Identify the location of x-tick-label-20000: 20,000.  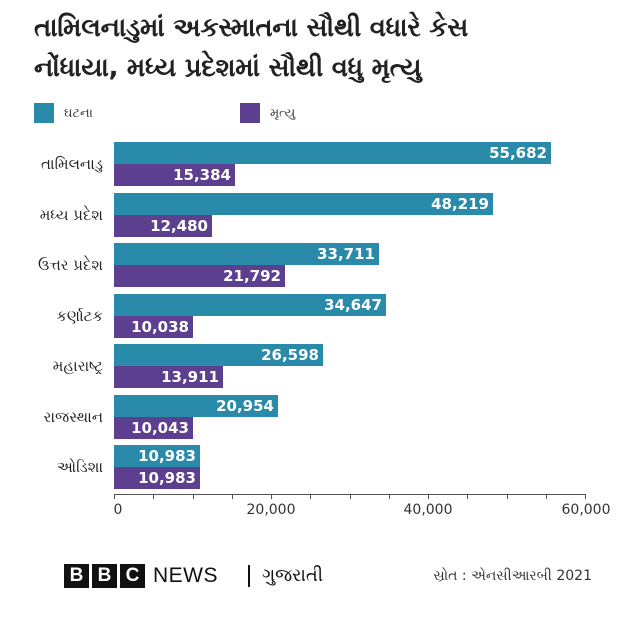
(271, 510).